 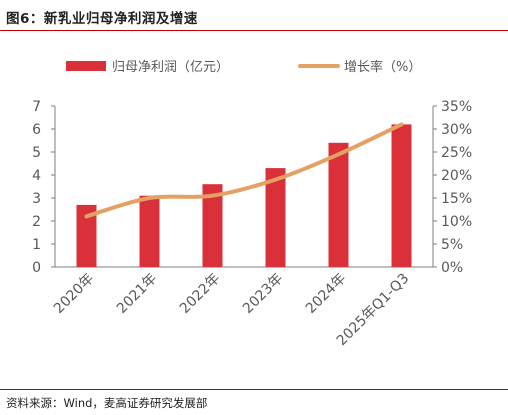 I want to click on left-axis-tick-label: 5, so click(x=36, y=153).